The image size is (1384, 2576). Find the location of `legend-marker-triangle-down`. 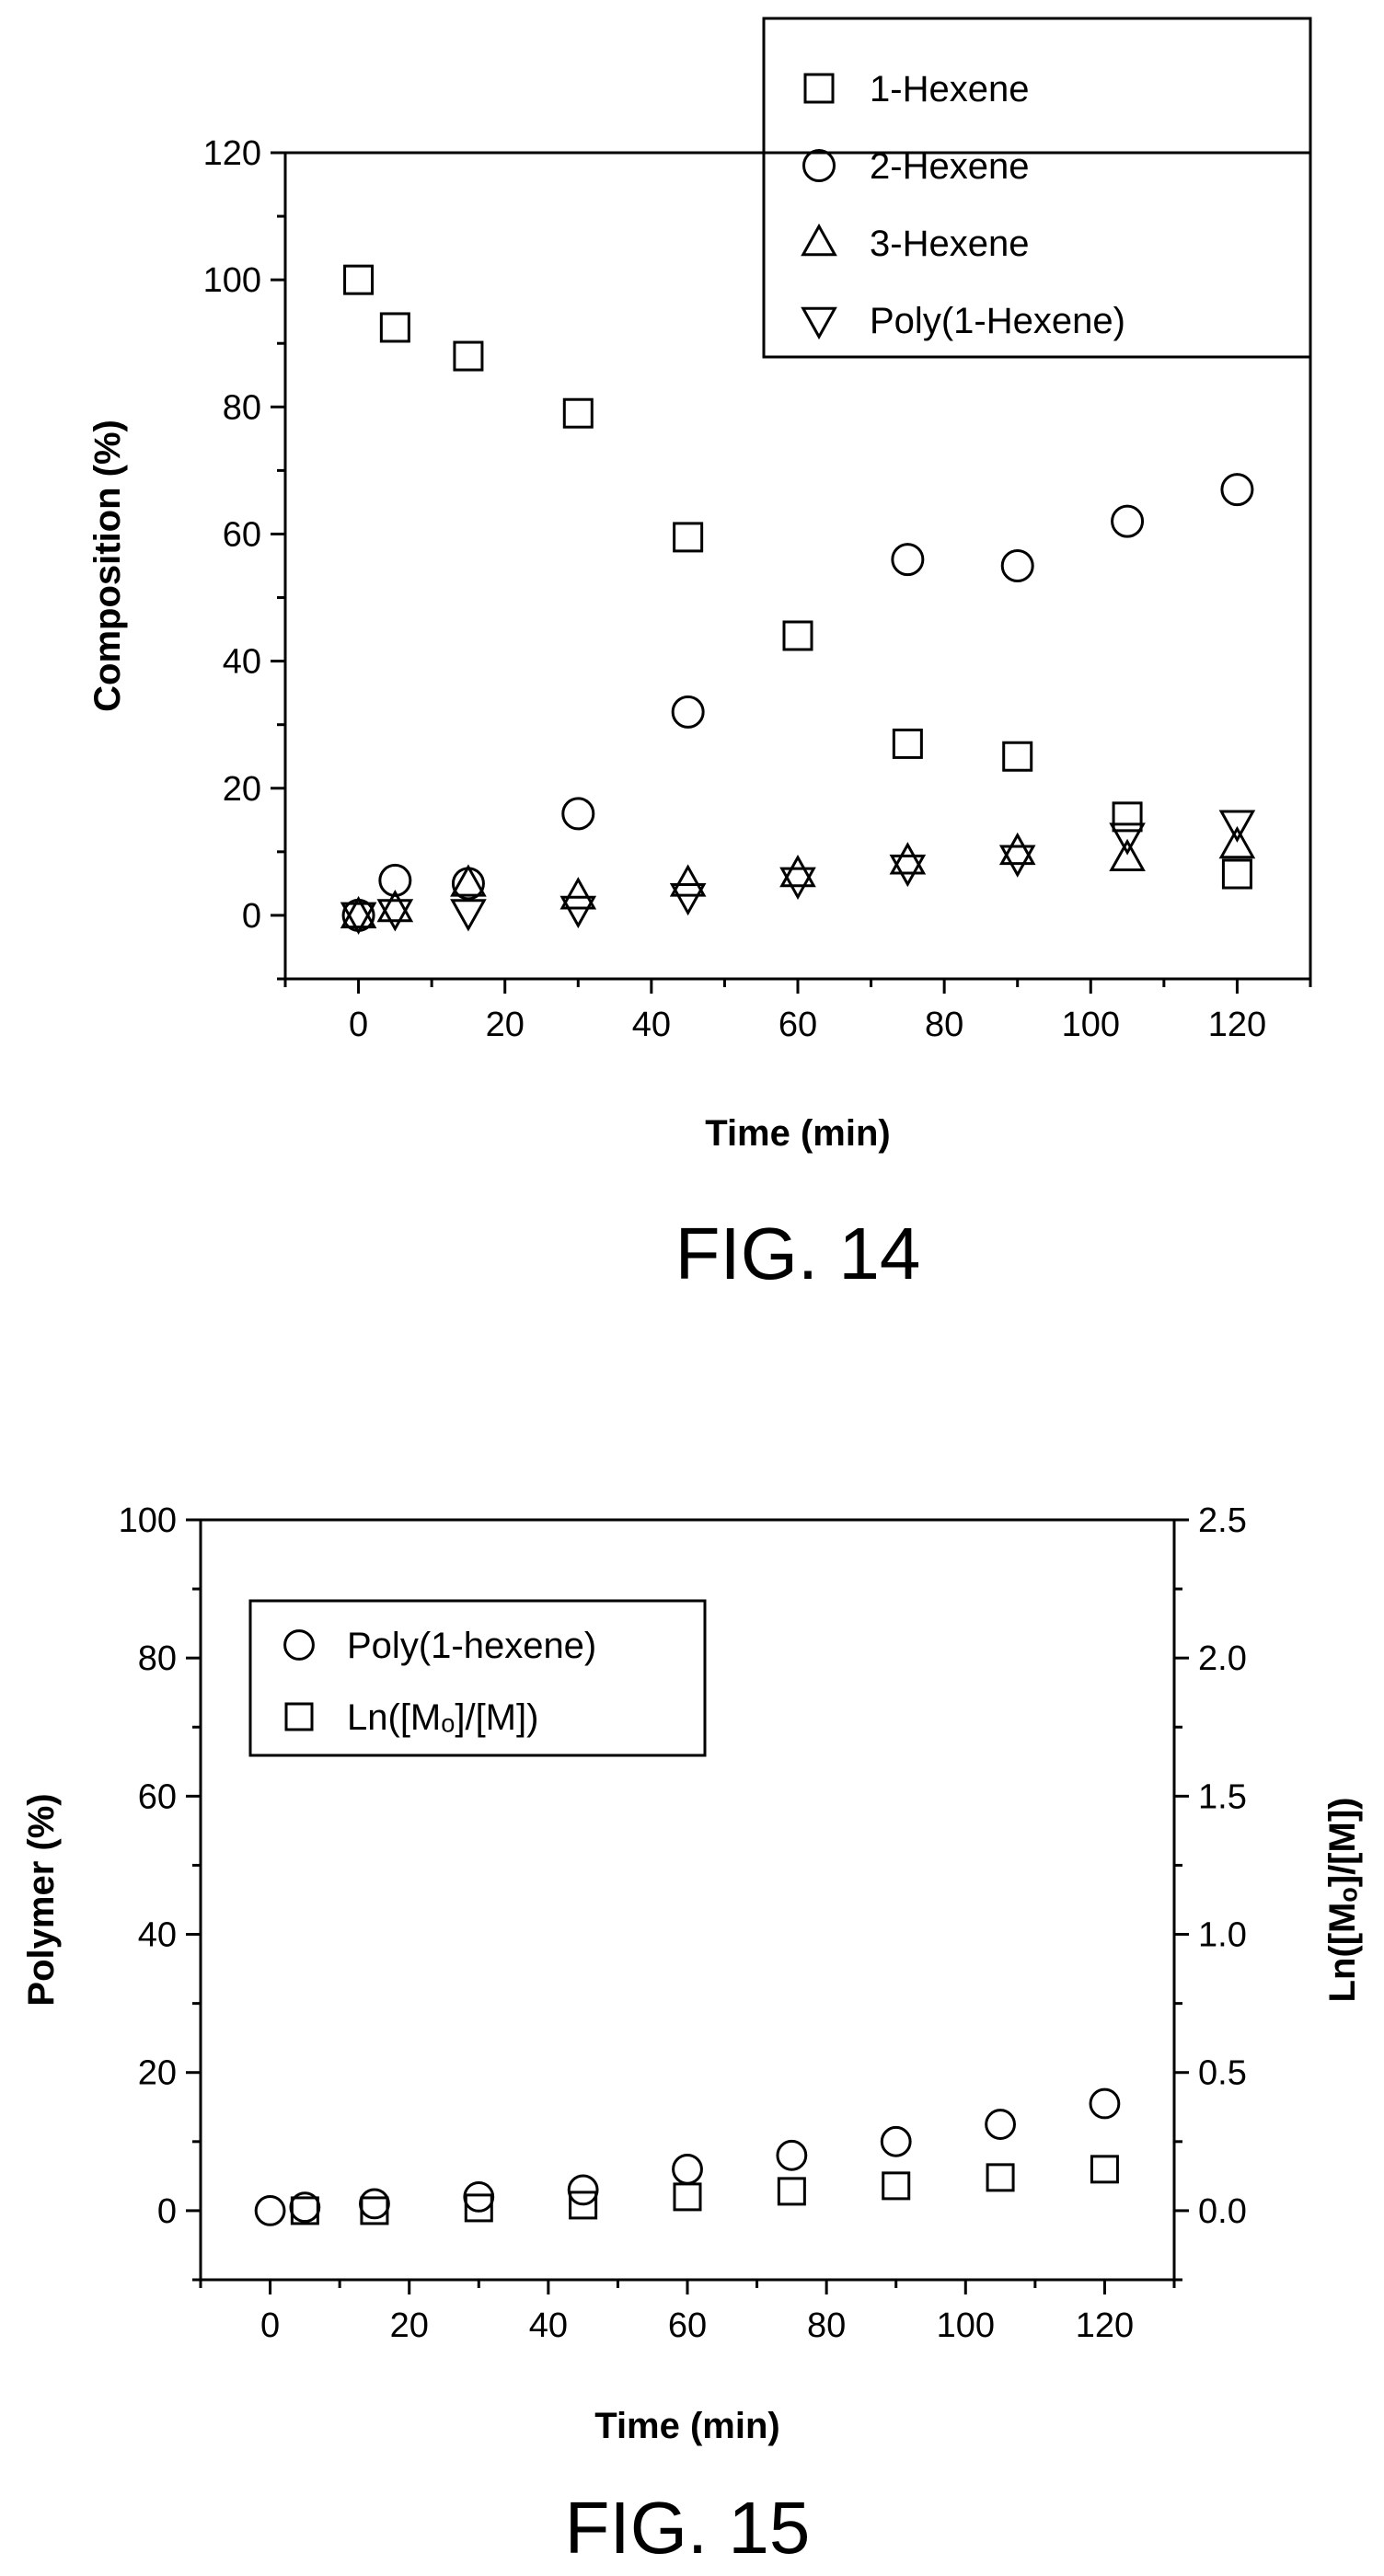

legend-marker-triangle-down is located at coordinates (819, 323).